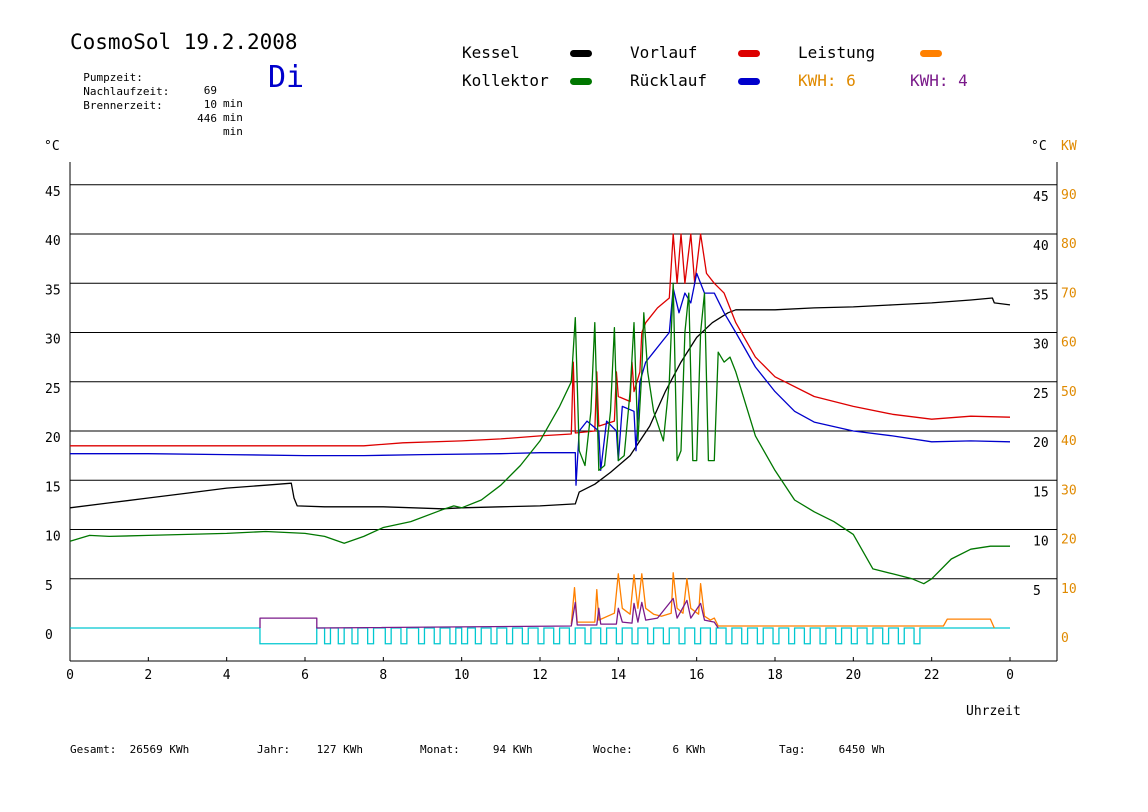  Describe the element at coordinates (53, 340) in the screenshot. I see `y-tick-label-left: 30` at that location.